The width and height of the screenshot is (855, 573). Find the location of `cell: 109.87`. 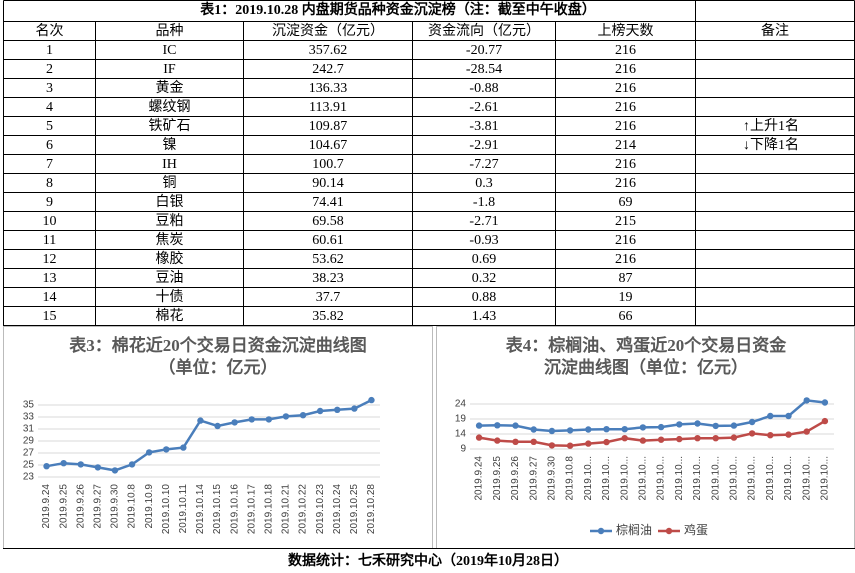

cell: 109.87 is located at coordinates (328, 126).